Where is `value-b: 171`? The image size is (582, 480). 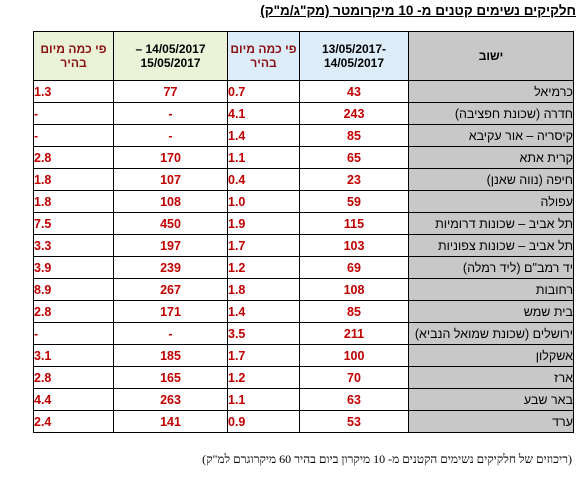
value-b: 171 is located at coordinates (170, 311).